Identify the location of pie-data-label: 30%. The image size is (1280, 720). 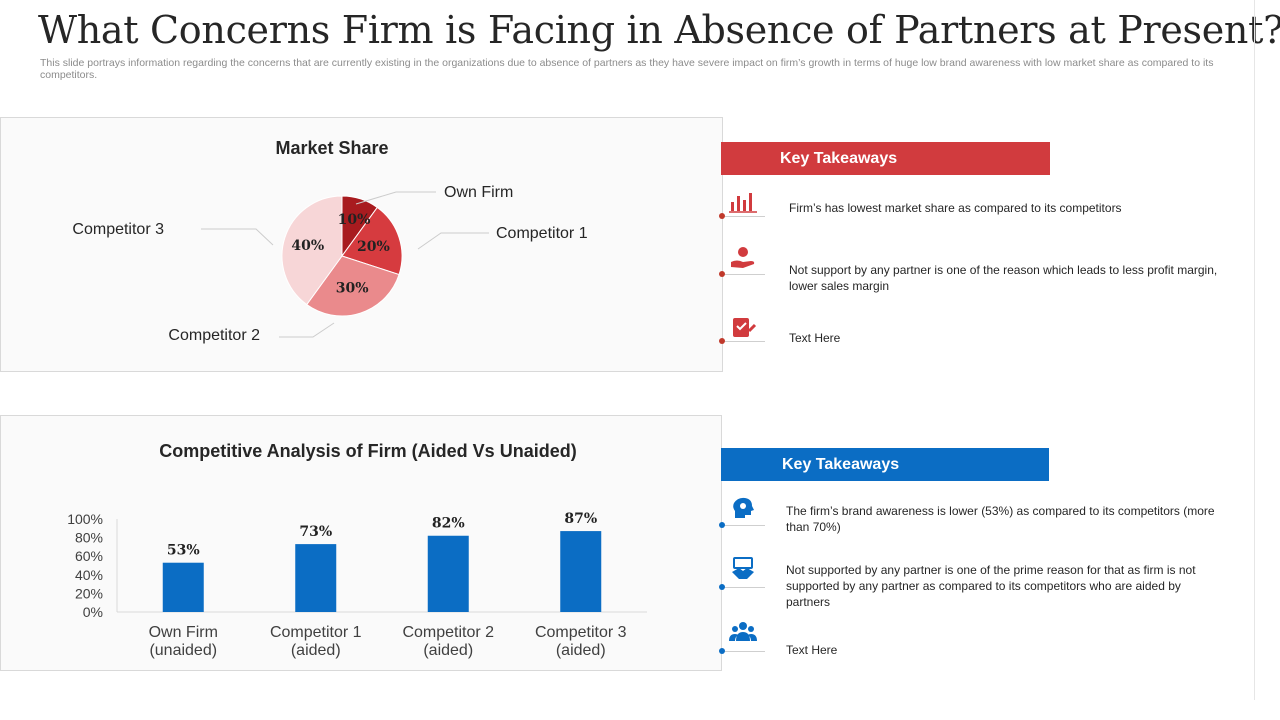
(352, 288).